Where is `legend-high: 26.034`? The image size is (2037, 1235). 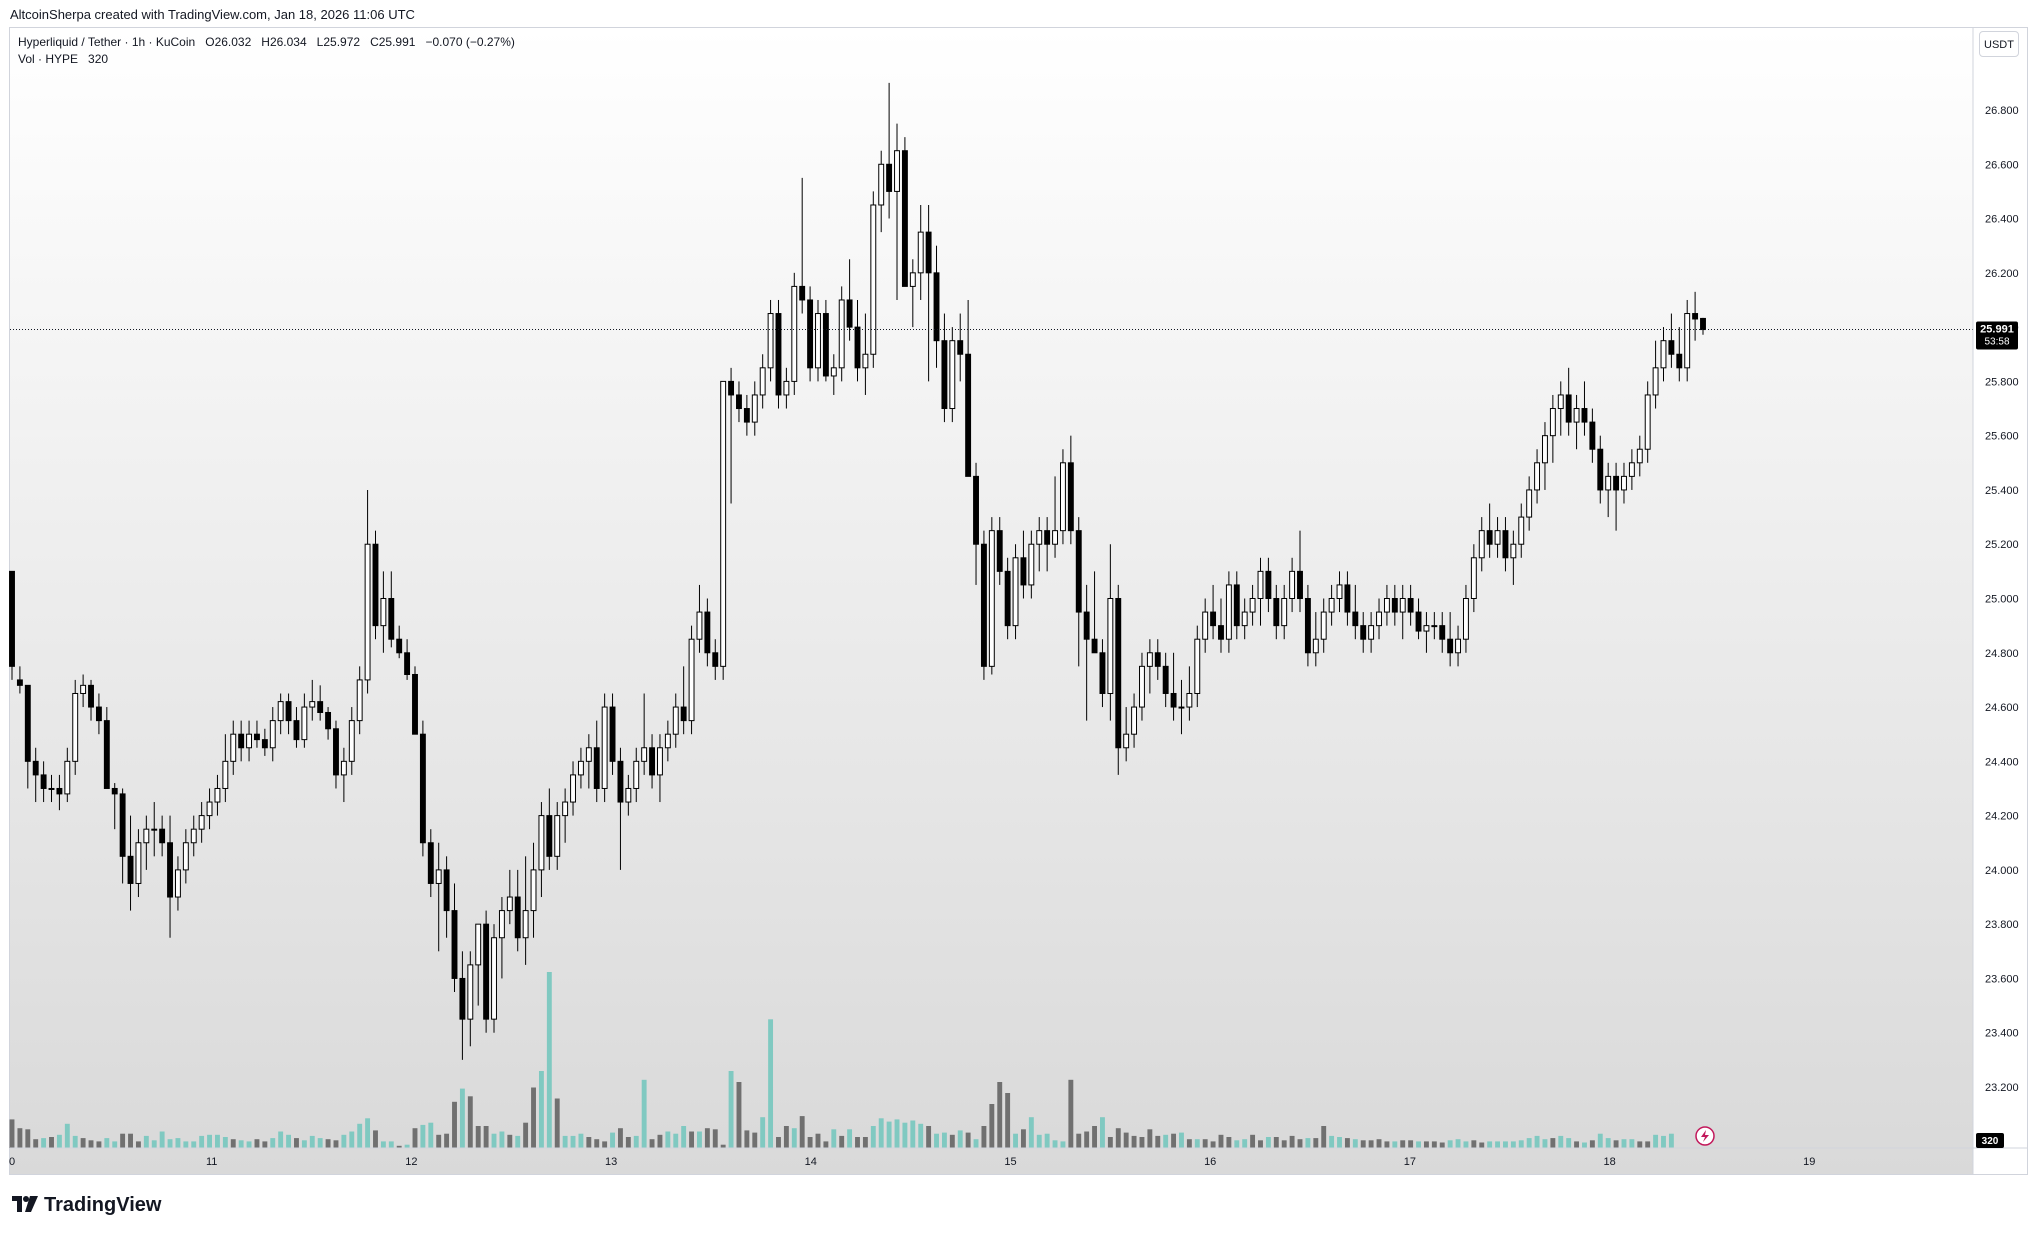
legend-high: 26.034 is located at coordinates (288, 42).